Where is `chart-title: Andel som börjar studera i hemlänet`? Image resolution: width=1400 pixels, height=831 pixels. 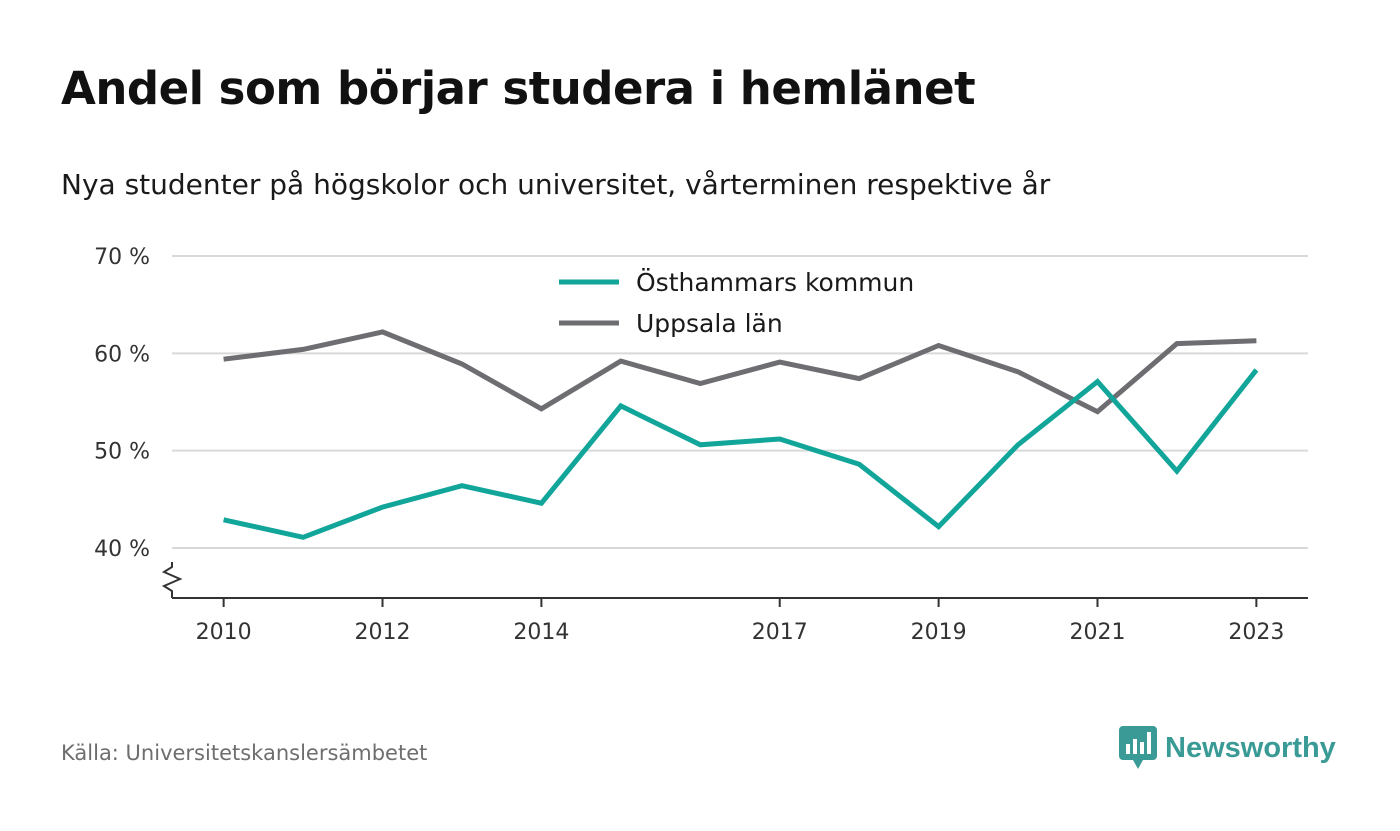
chart-title: Andel som börjar studera i hemlänet is located at coordinates (518, 88).